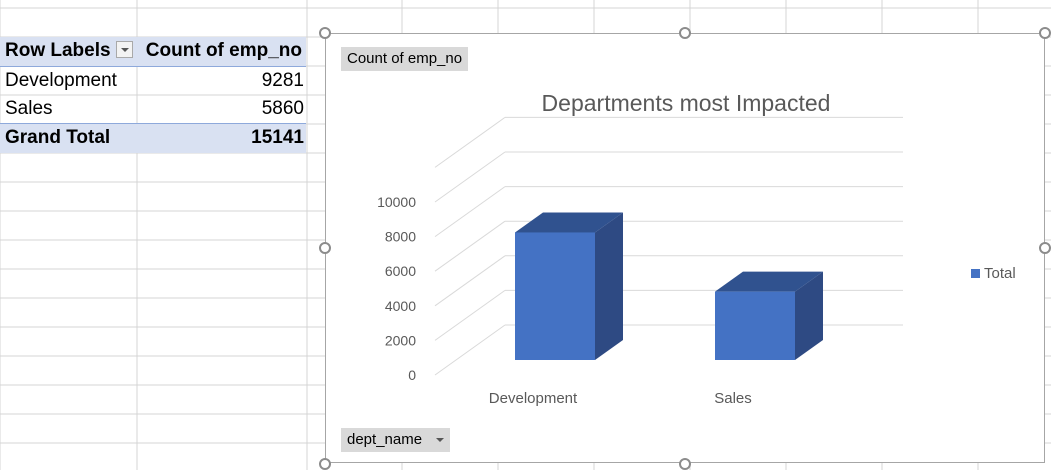 This screenshot has height=470, width=1051. I want to click on resize-handle-top-center, so click(685, 33).